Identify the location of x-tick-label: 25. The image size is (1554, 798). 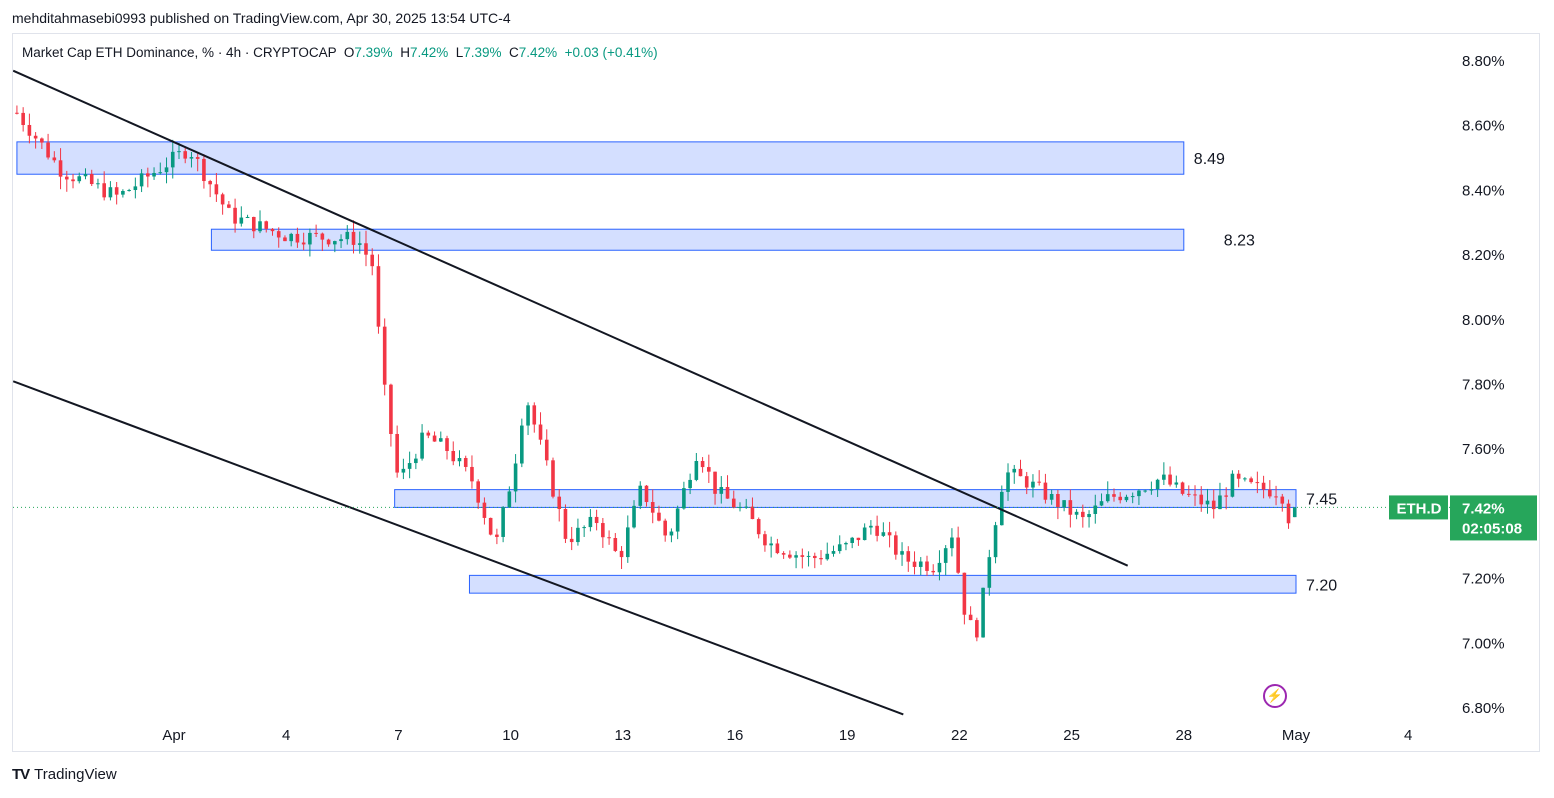
(1071, 735).